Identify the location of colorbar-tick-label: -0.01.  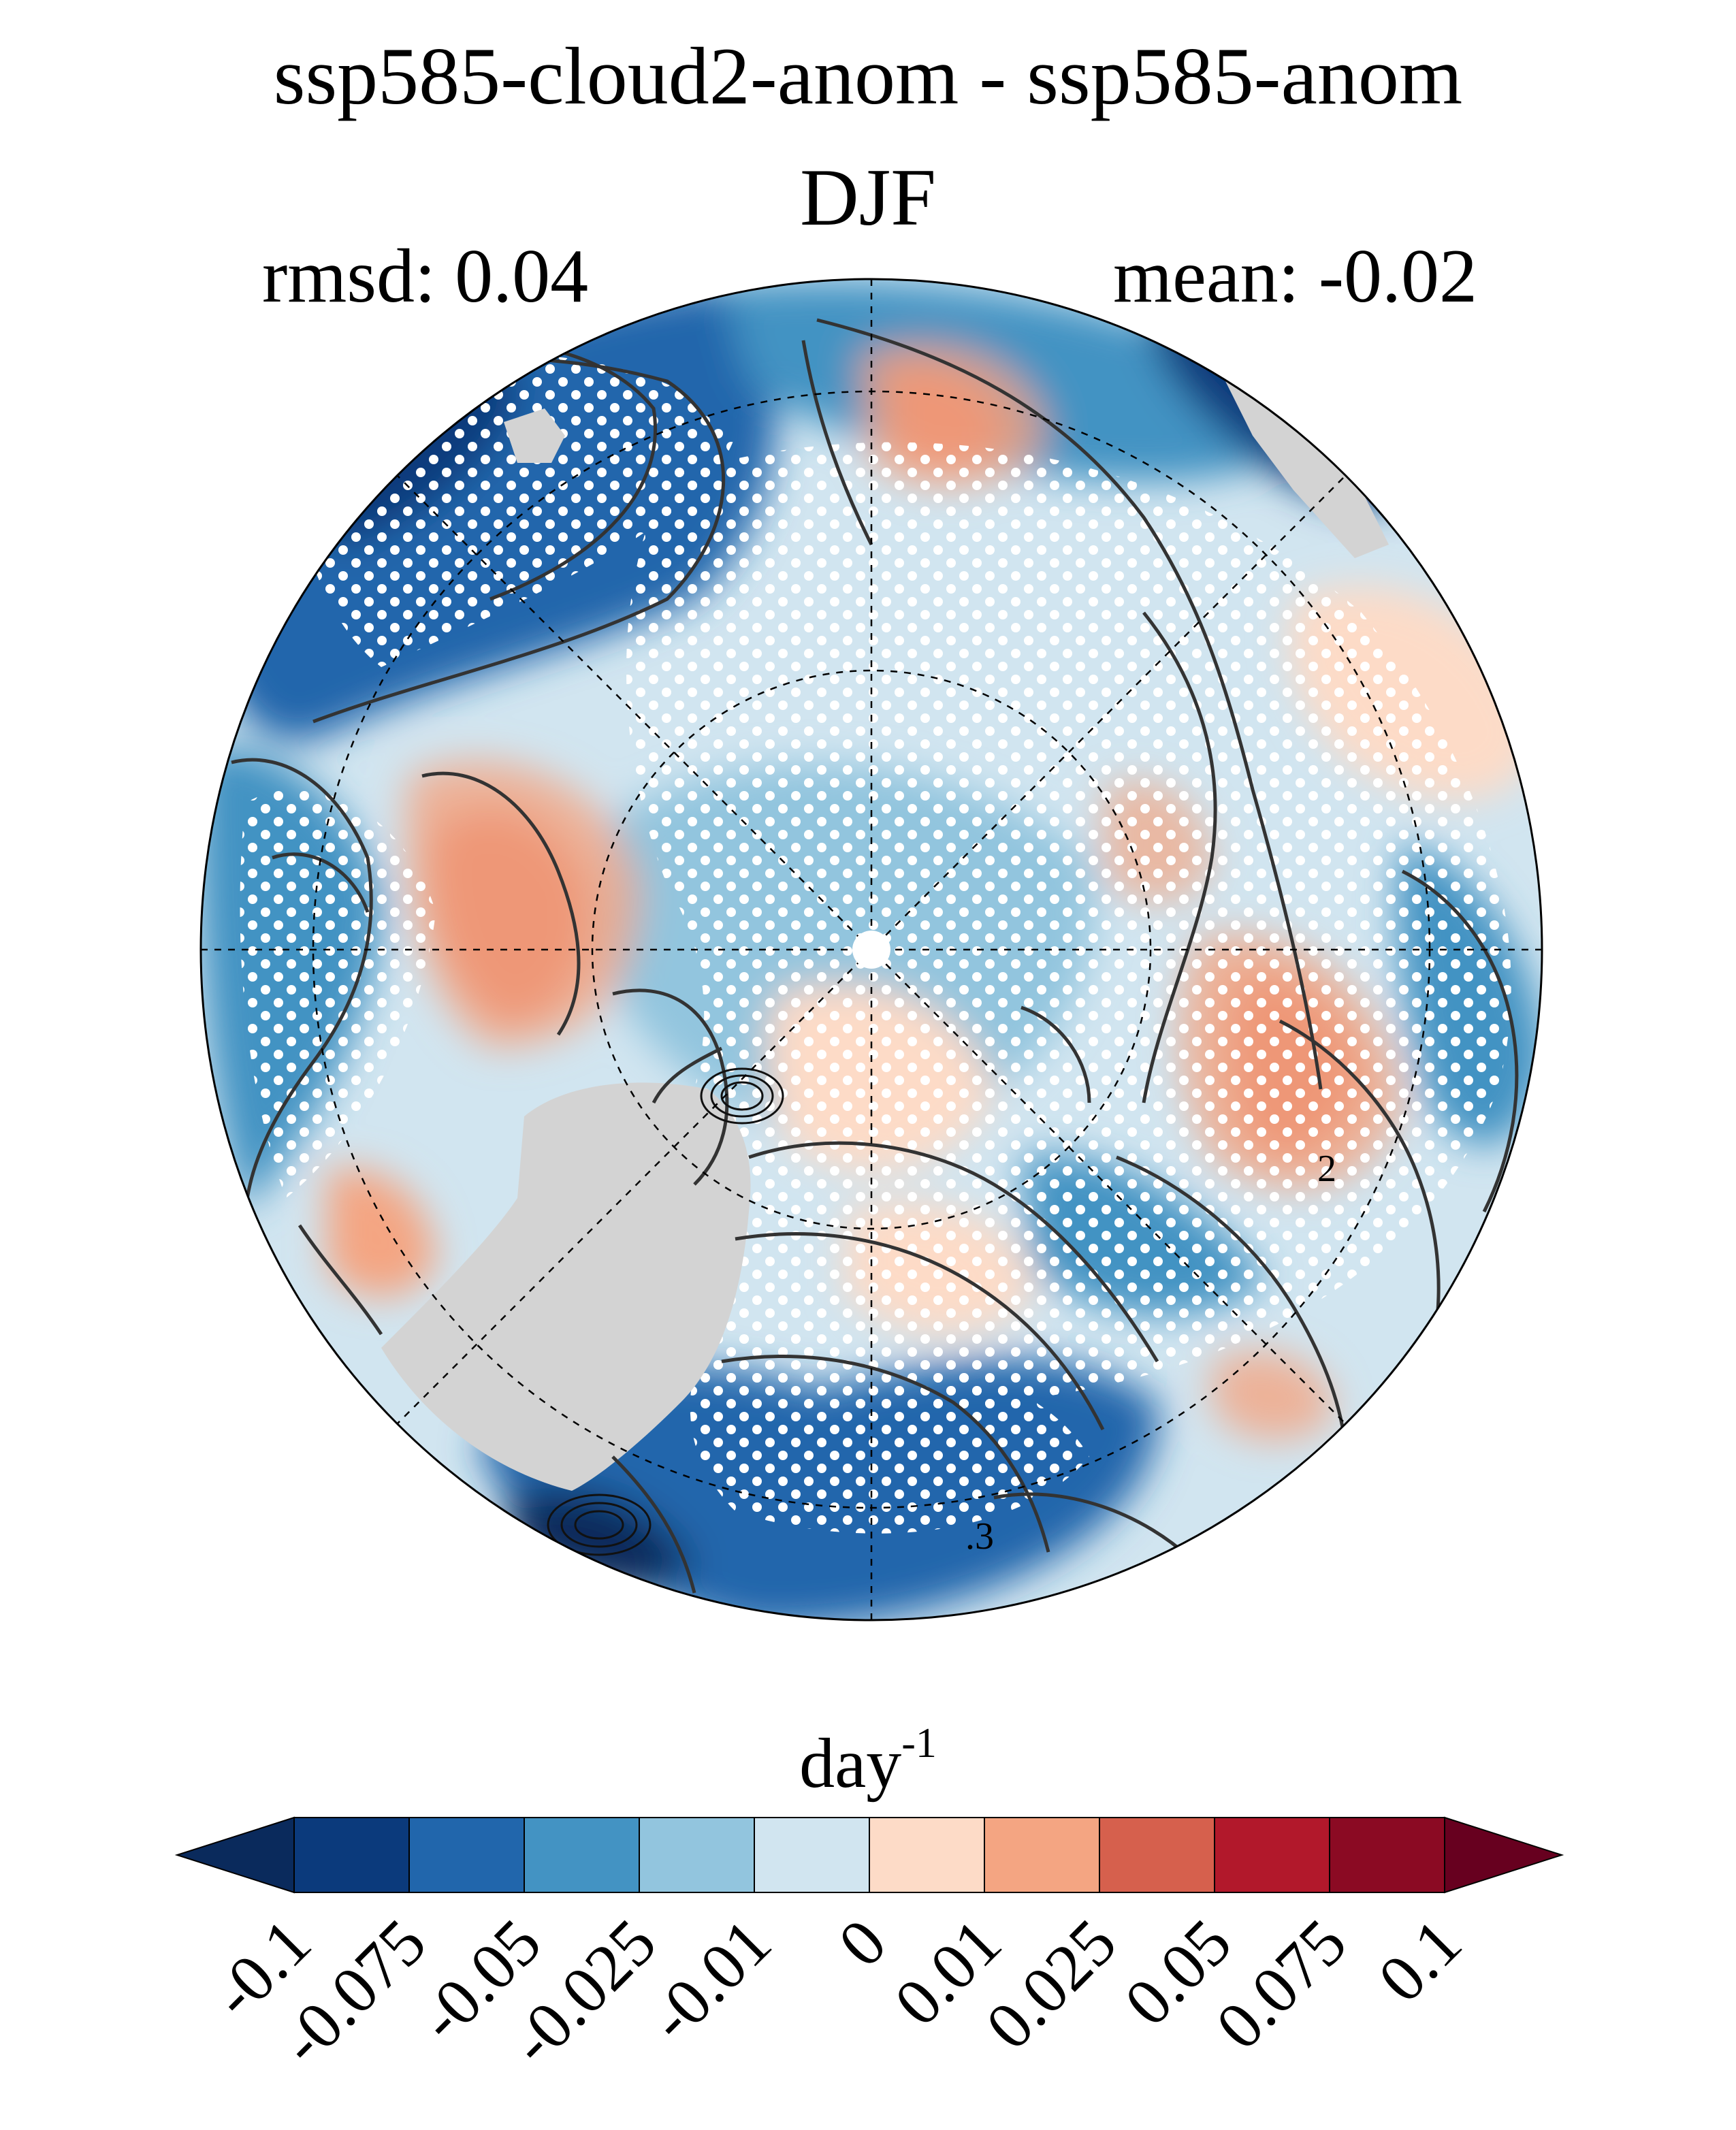
(710, 1980).